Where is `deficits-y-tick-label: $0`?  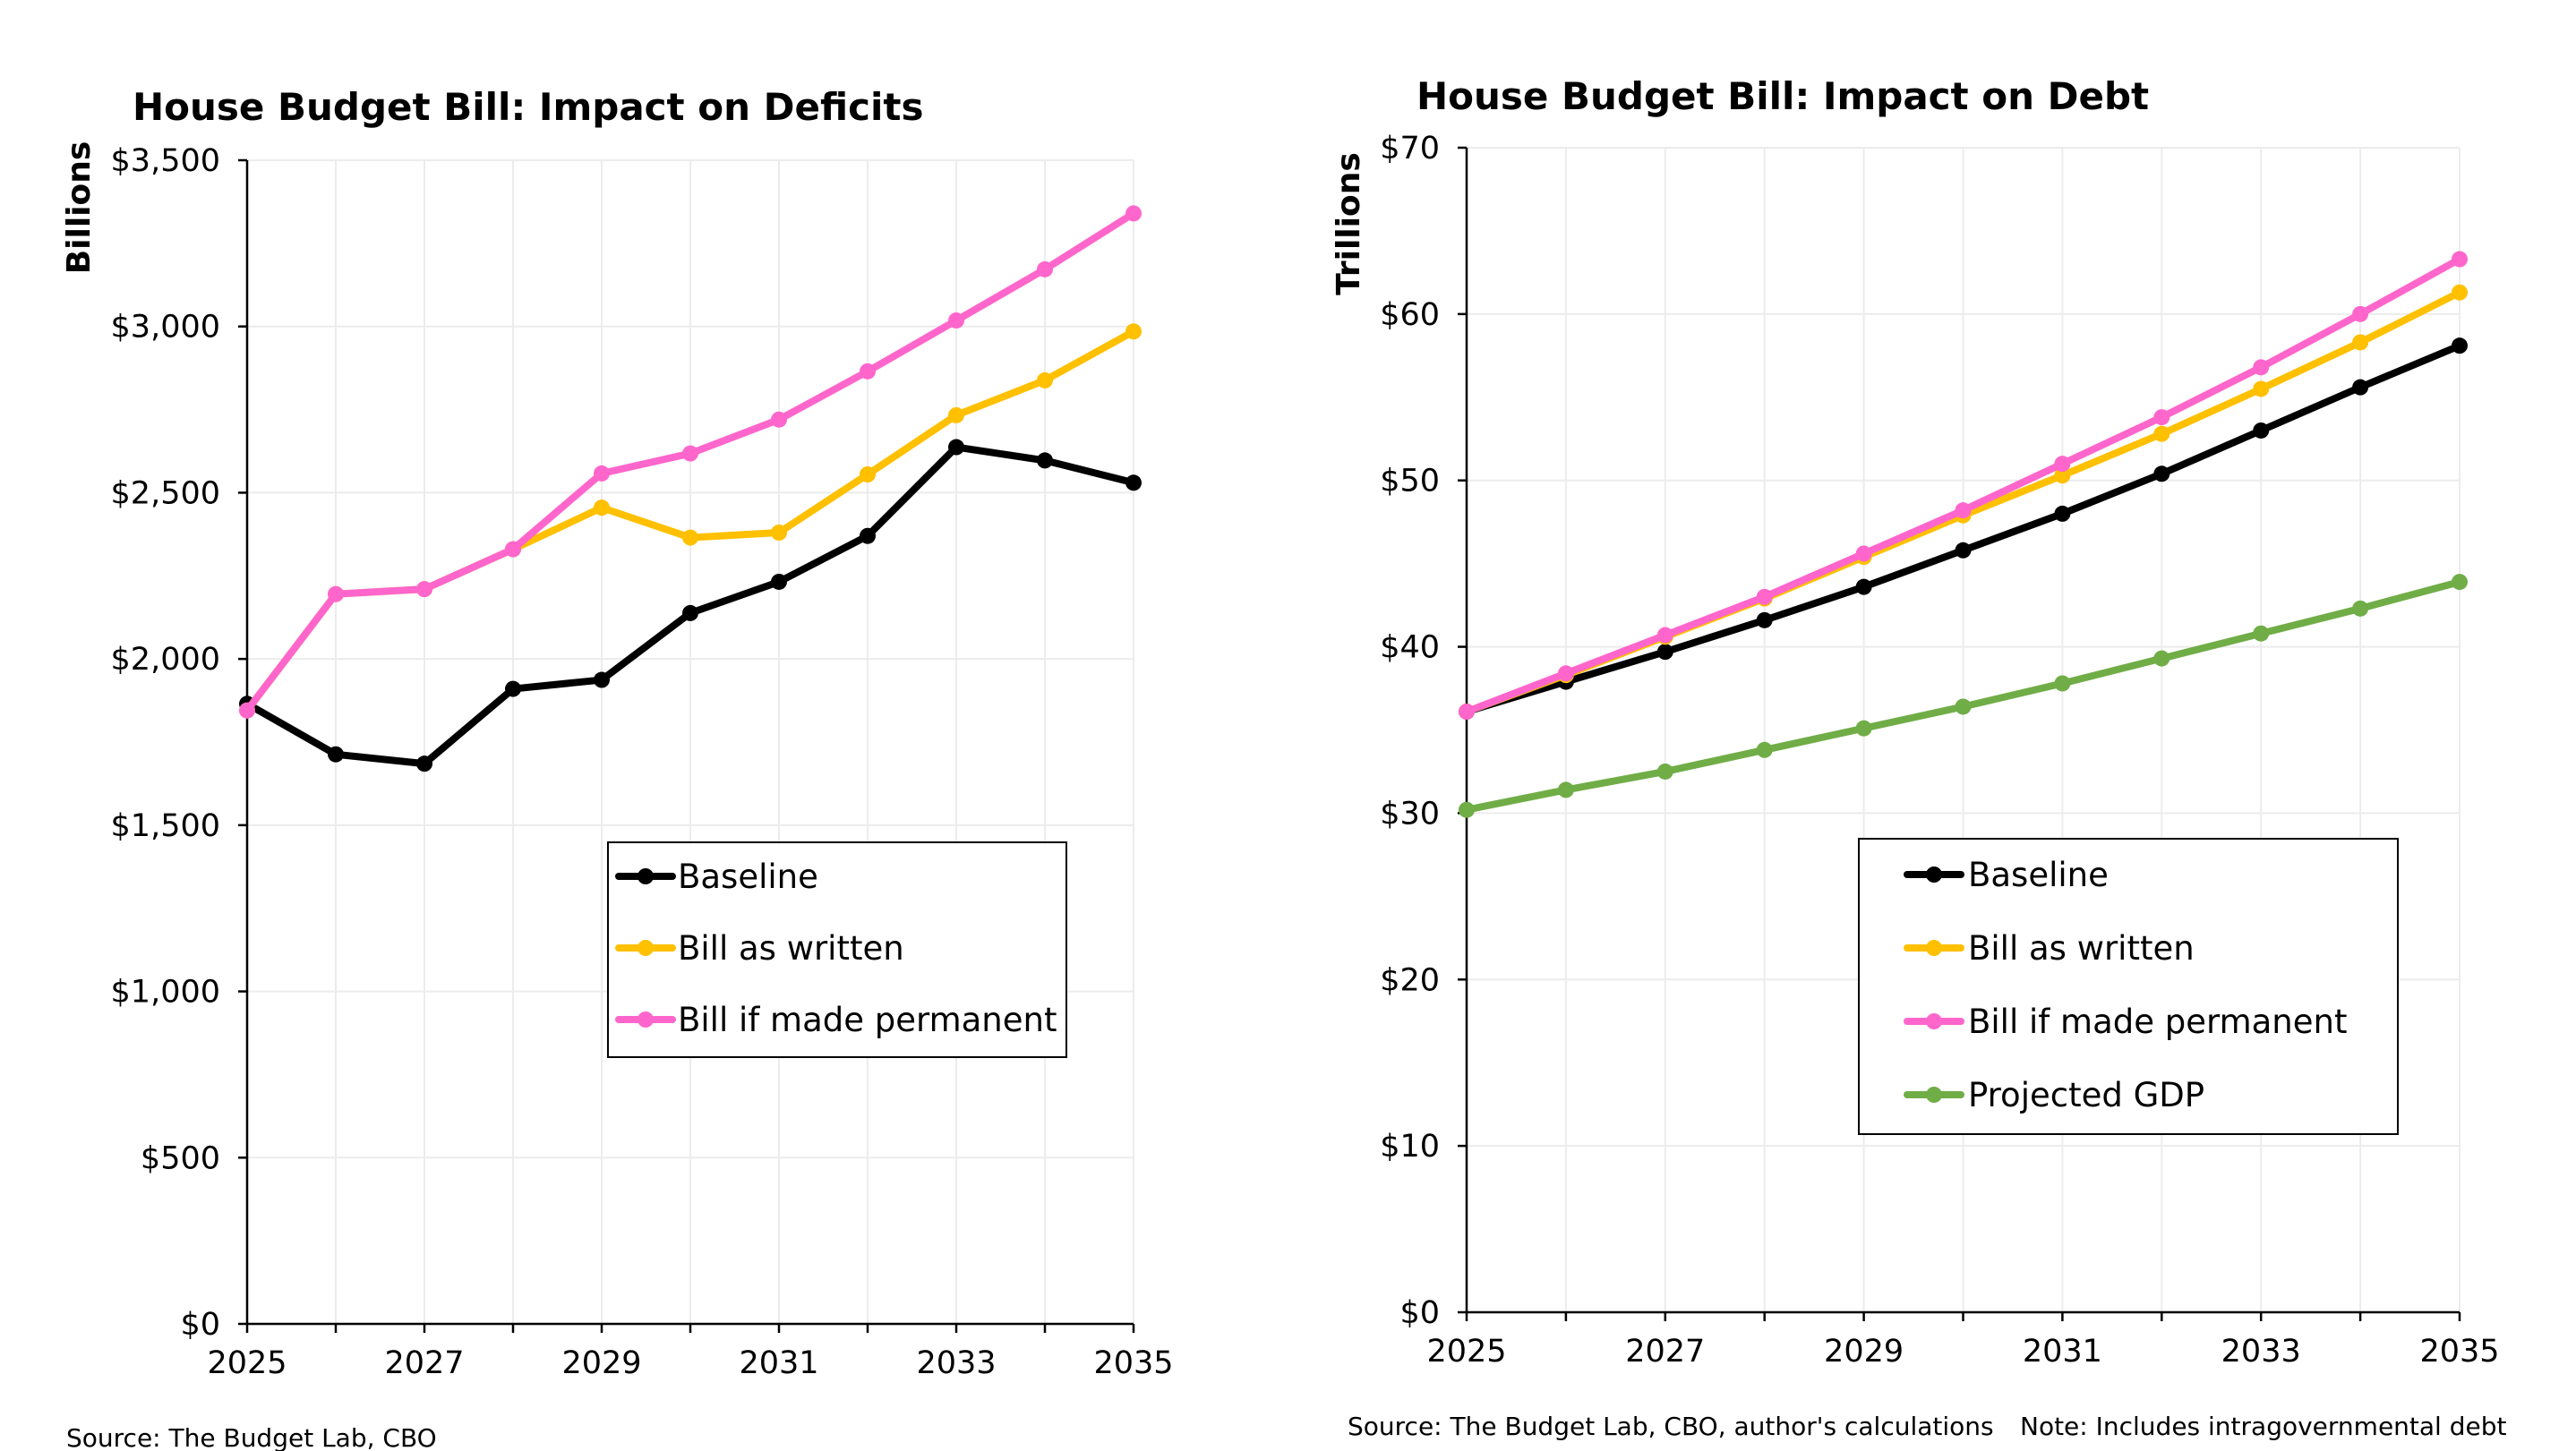
deficits-y-tick-label: $0 is located at coordinates (200, 1325).